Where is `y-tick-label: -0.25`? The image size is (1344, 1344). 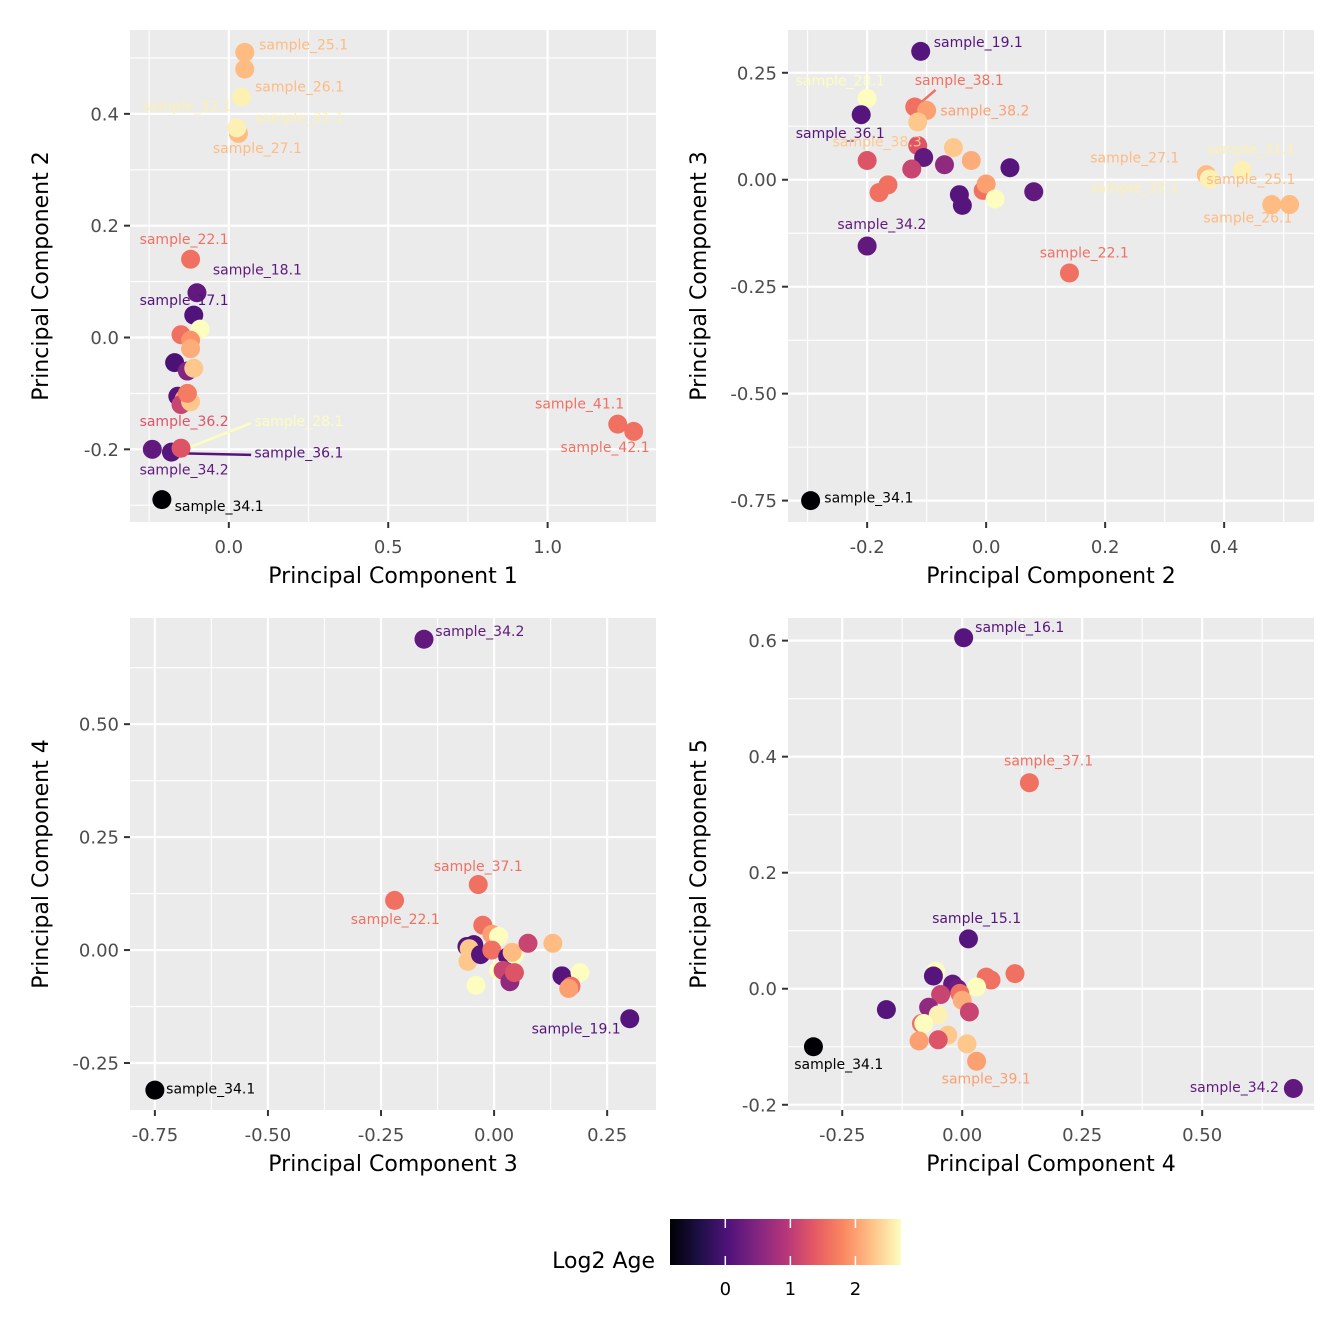
y-tick-label: -0.25 is located at coordinates (95, 1064).